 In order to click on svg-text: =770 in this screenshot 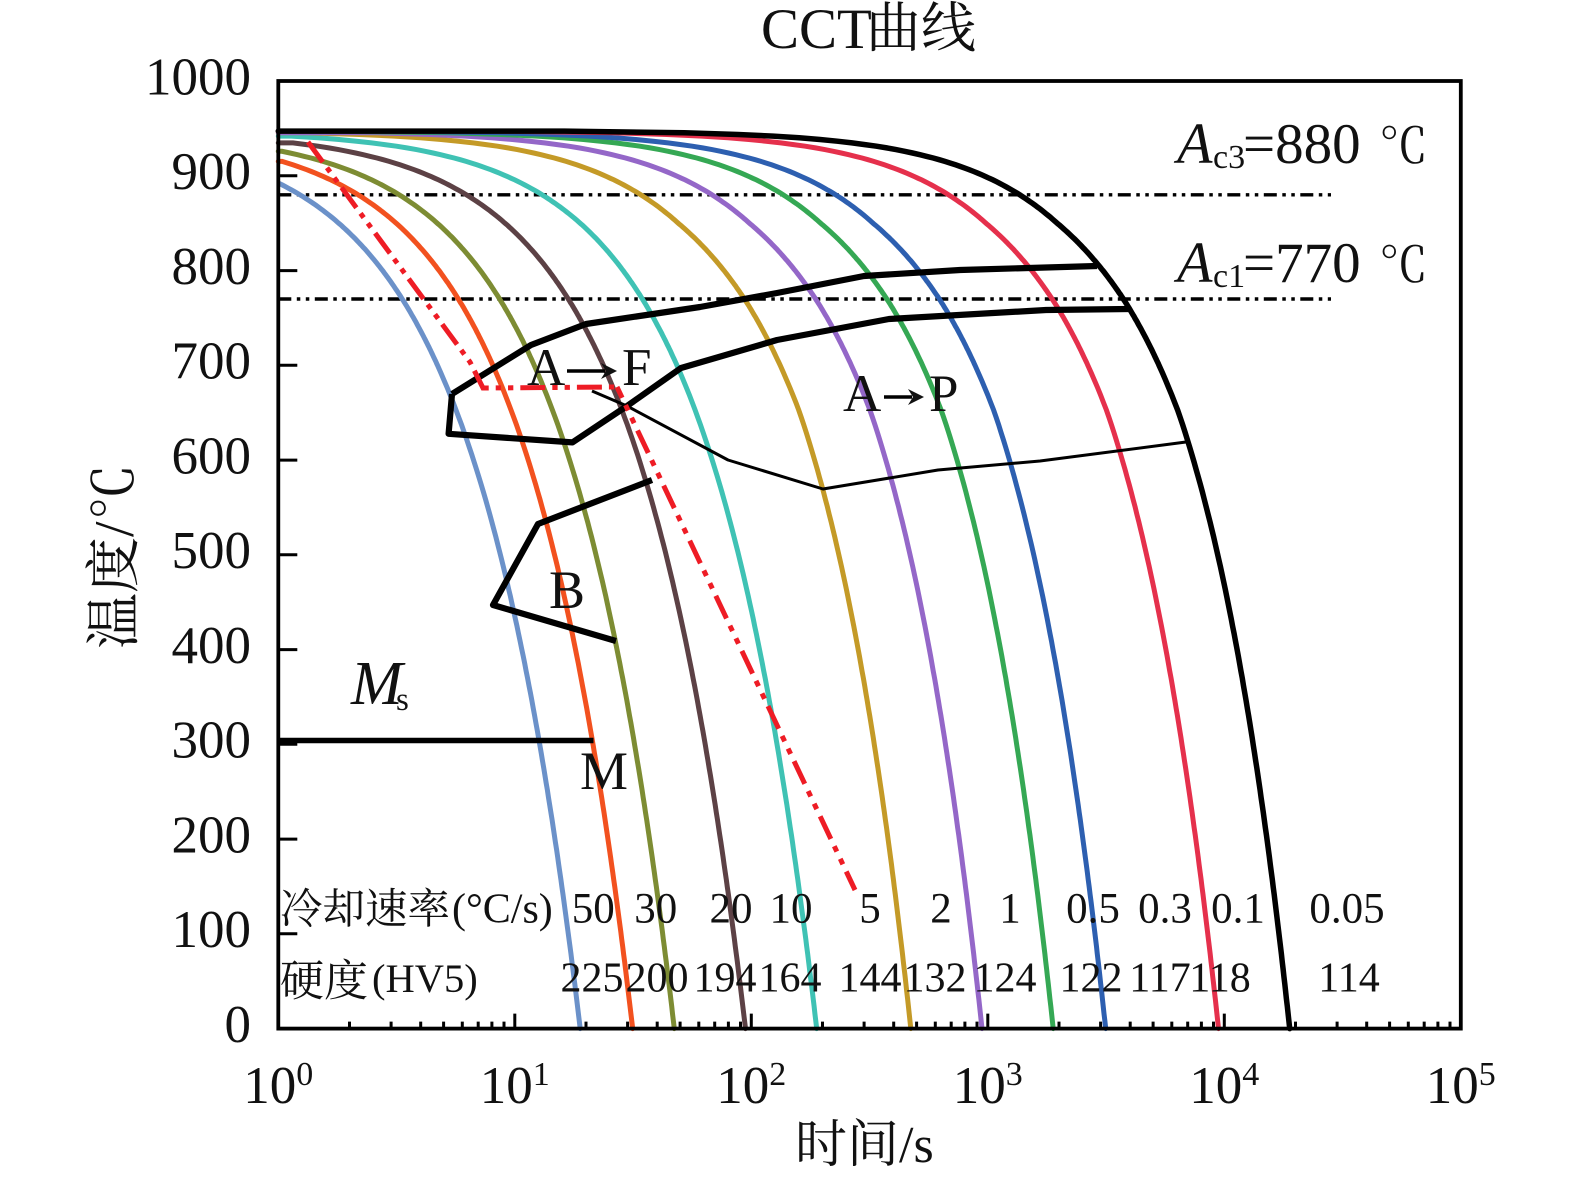, I will do `click(1302, 263)`.